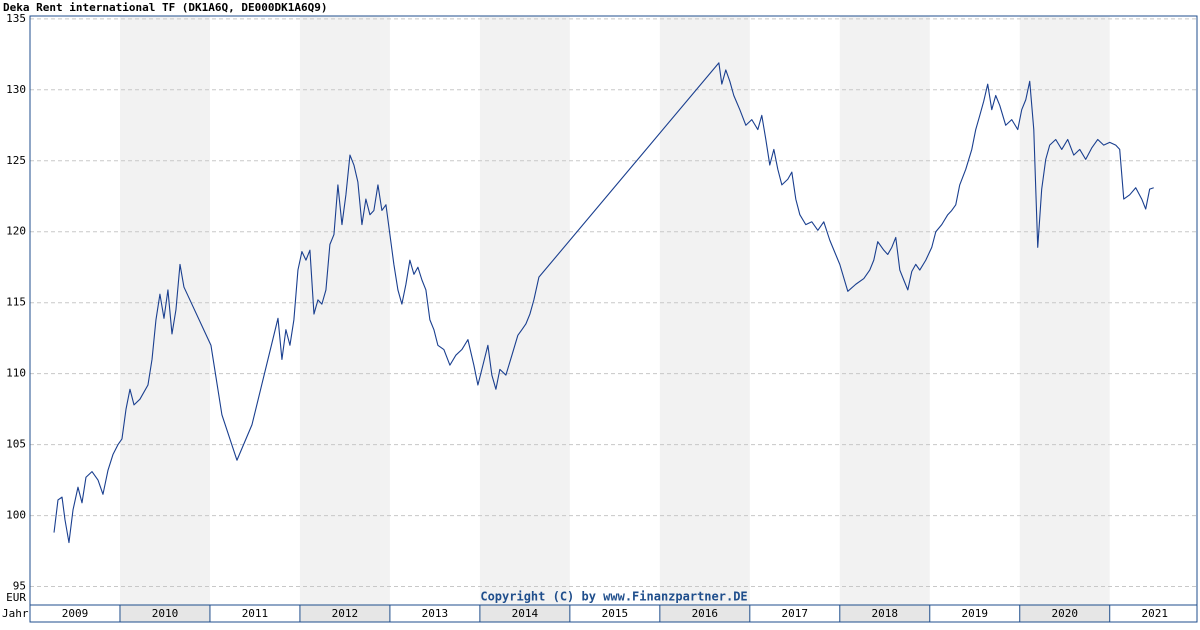  I want to click on x-tick-label: 2021, so click(1154, 613).